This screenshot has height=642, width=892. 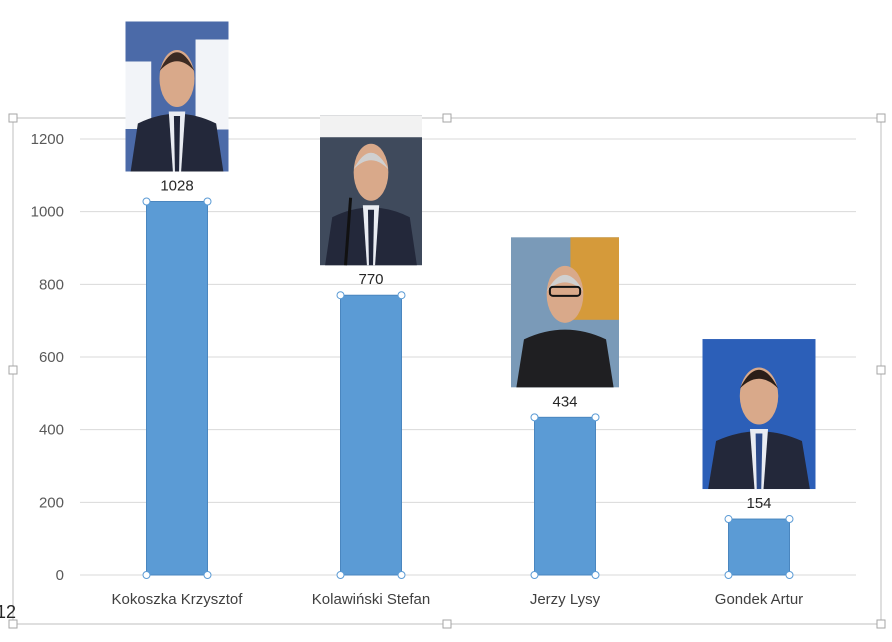 What do you see at coordinates (60, 575) in the screenshot?
I see `y-tick-label: 0` at bounding box center [60, 575].